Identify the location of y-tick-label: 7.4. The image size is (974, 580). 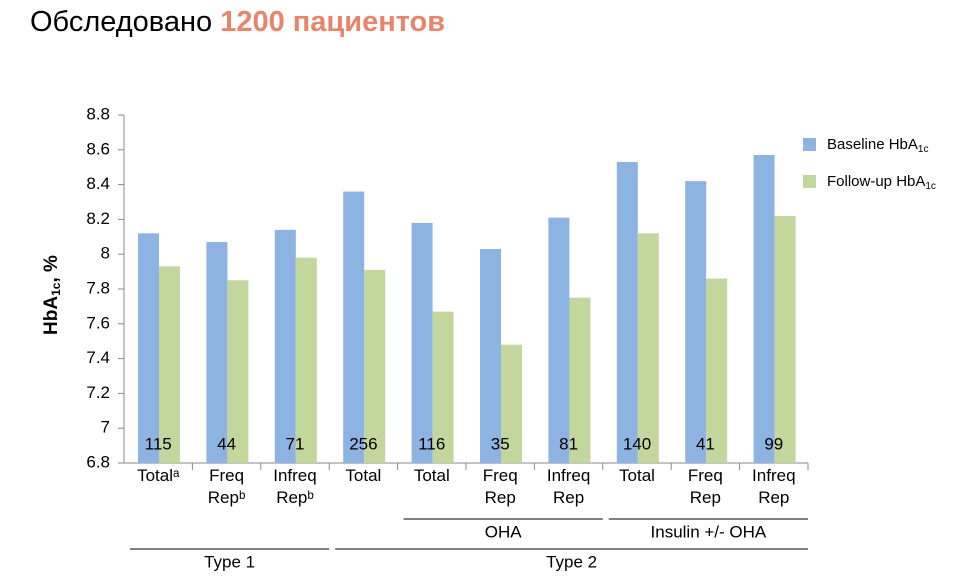
(98, 357).